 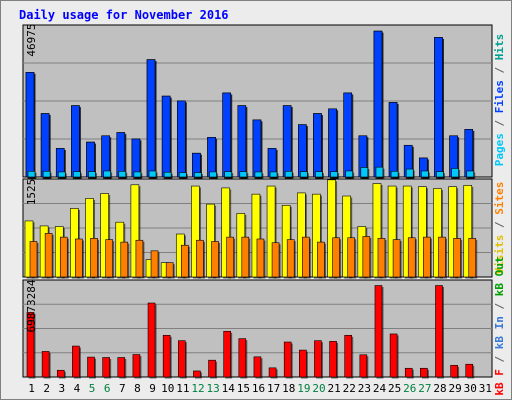 I want to click on x-tick-label: 12, so click(x=197, y=388).